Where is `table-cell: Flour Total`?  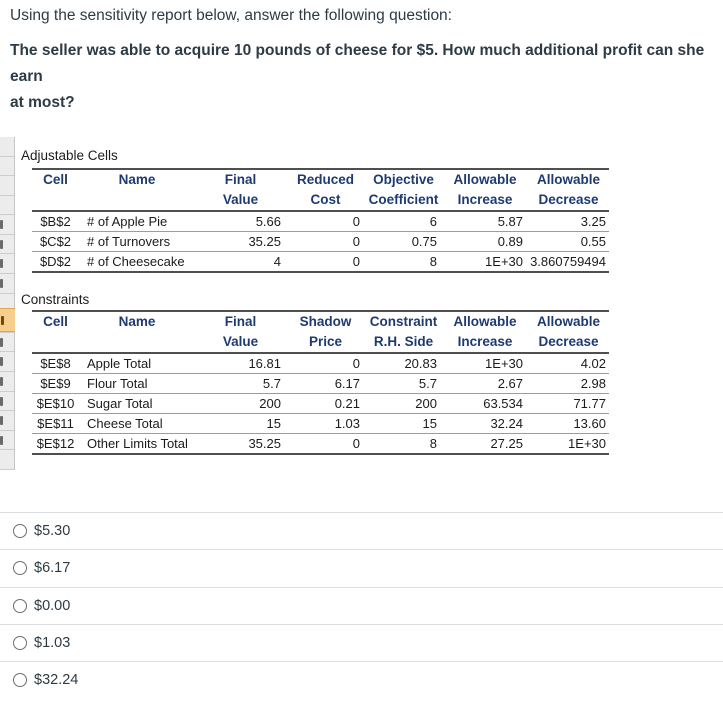
table-cell: Flour Total is located at coordinates (117, 383).